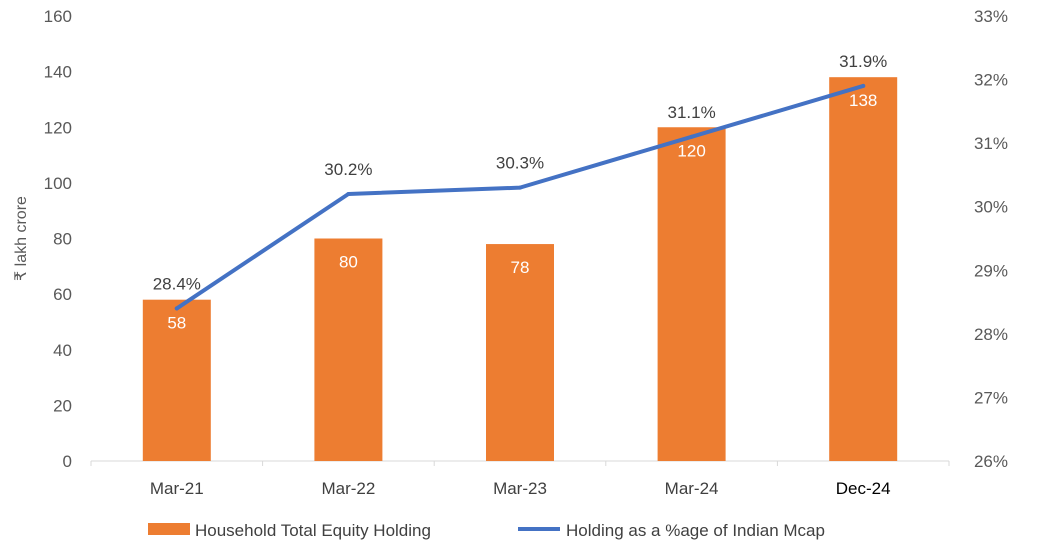 The image size is (1040, 551). What do you see at coordinates (21, 238) in the screenshot?
I see `y-axis-title: ₹ lakh crore` at bounding box center [21, 238].